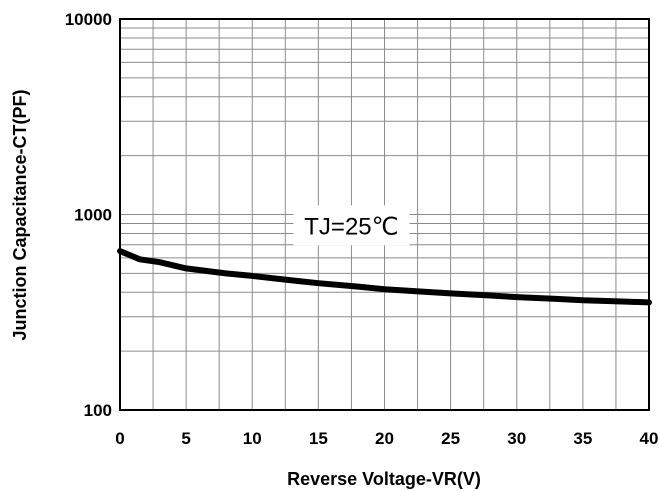 The image size is (659, 491). I want to click on x-tick-label: 30, so click(516, 438).